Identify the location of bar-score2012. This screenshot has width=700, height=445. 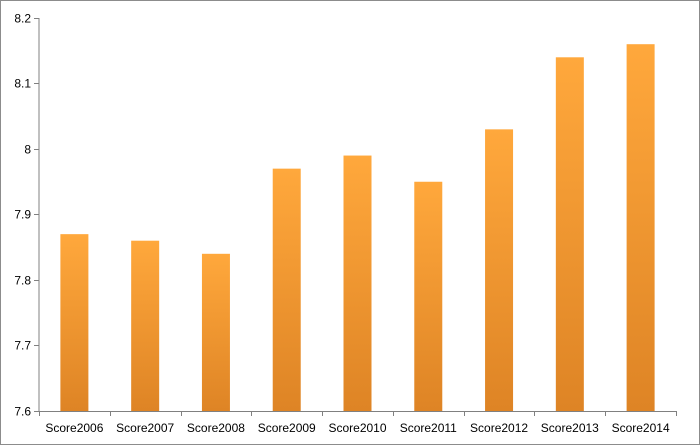
(499, 270).